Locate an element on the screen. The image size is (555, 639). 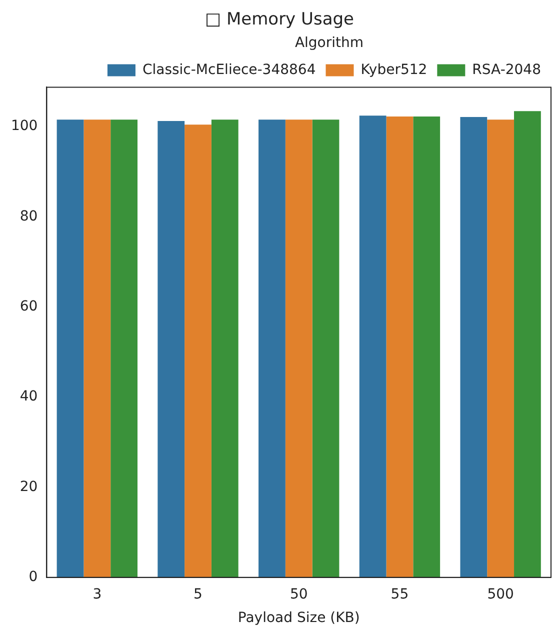
x-tick-label: 3 is located at coordinates (97, 594).